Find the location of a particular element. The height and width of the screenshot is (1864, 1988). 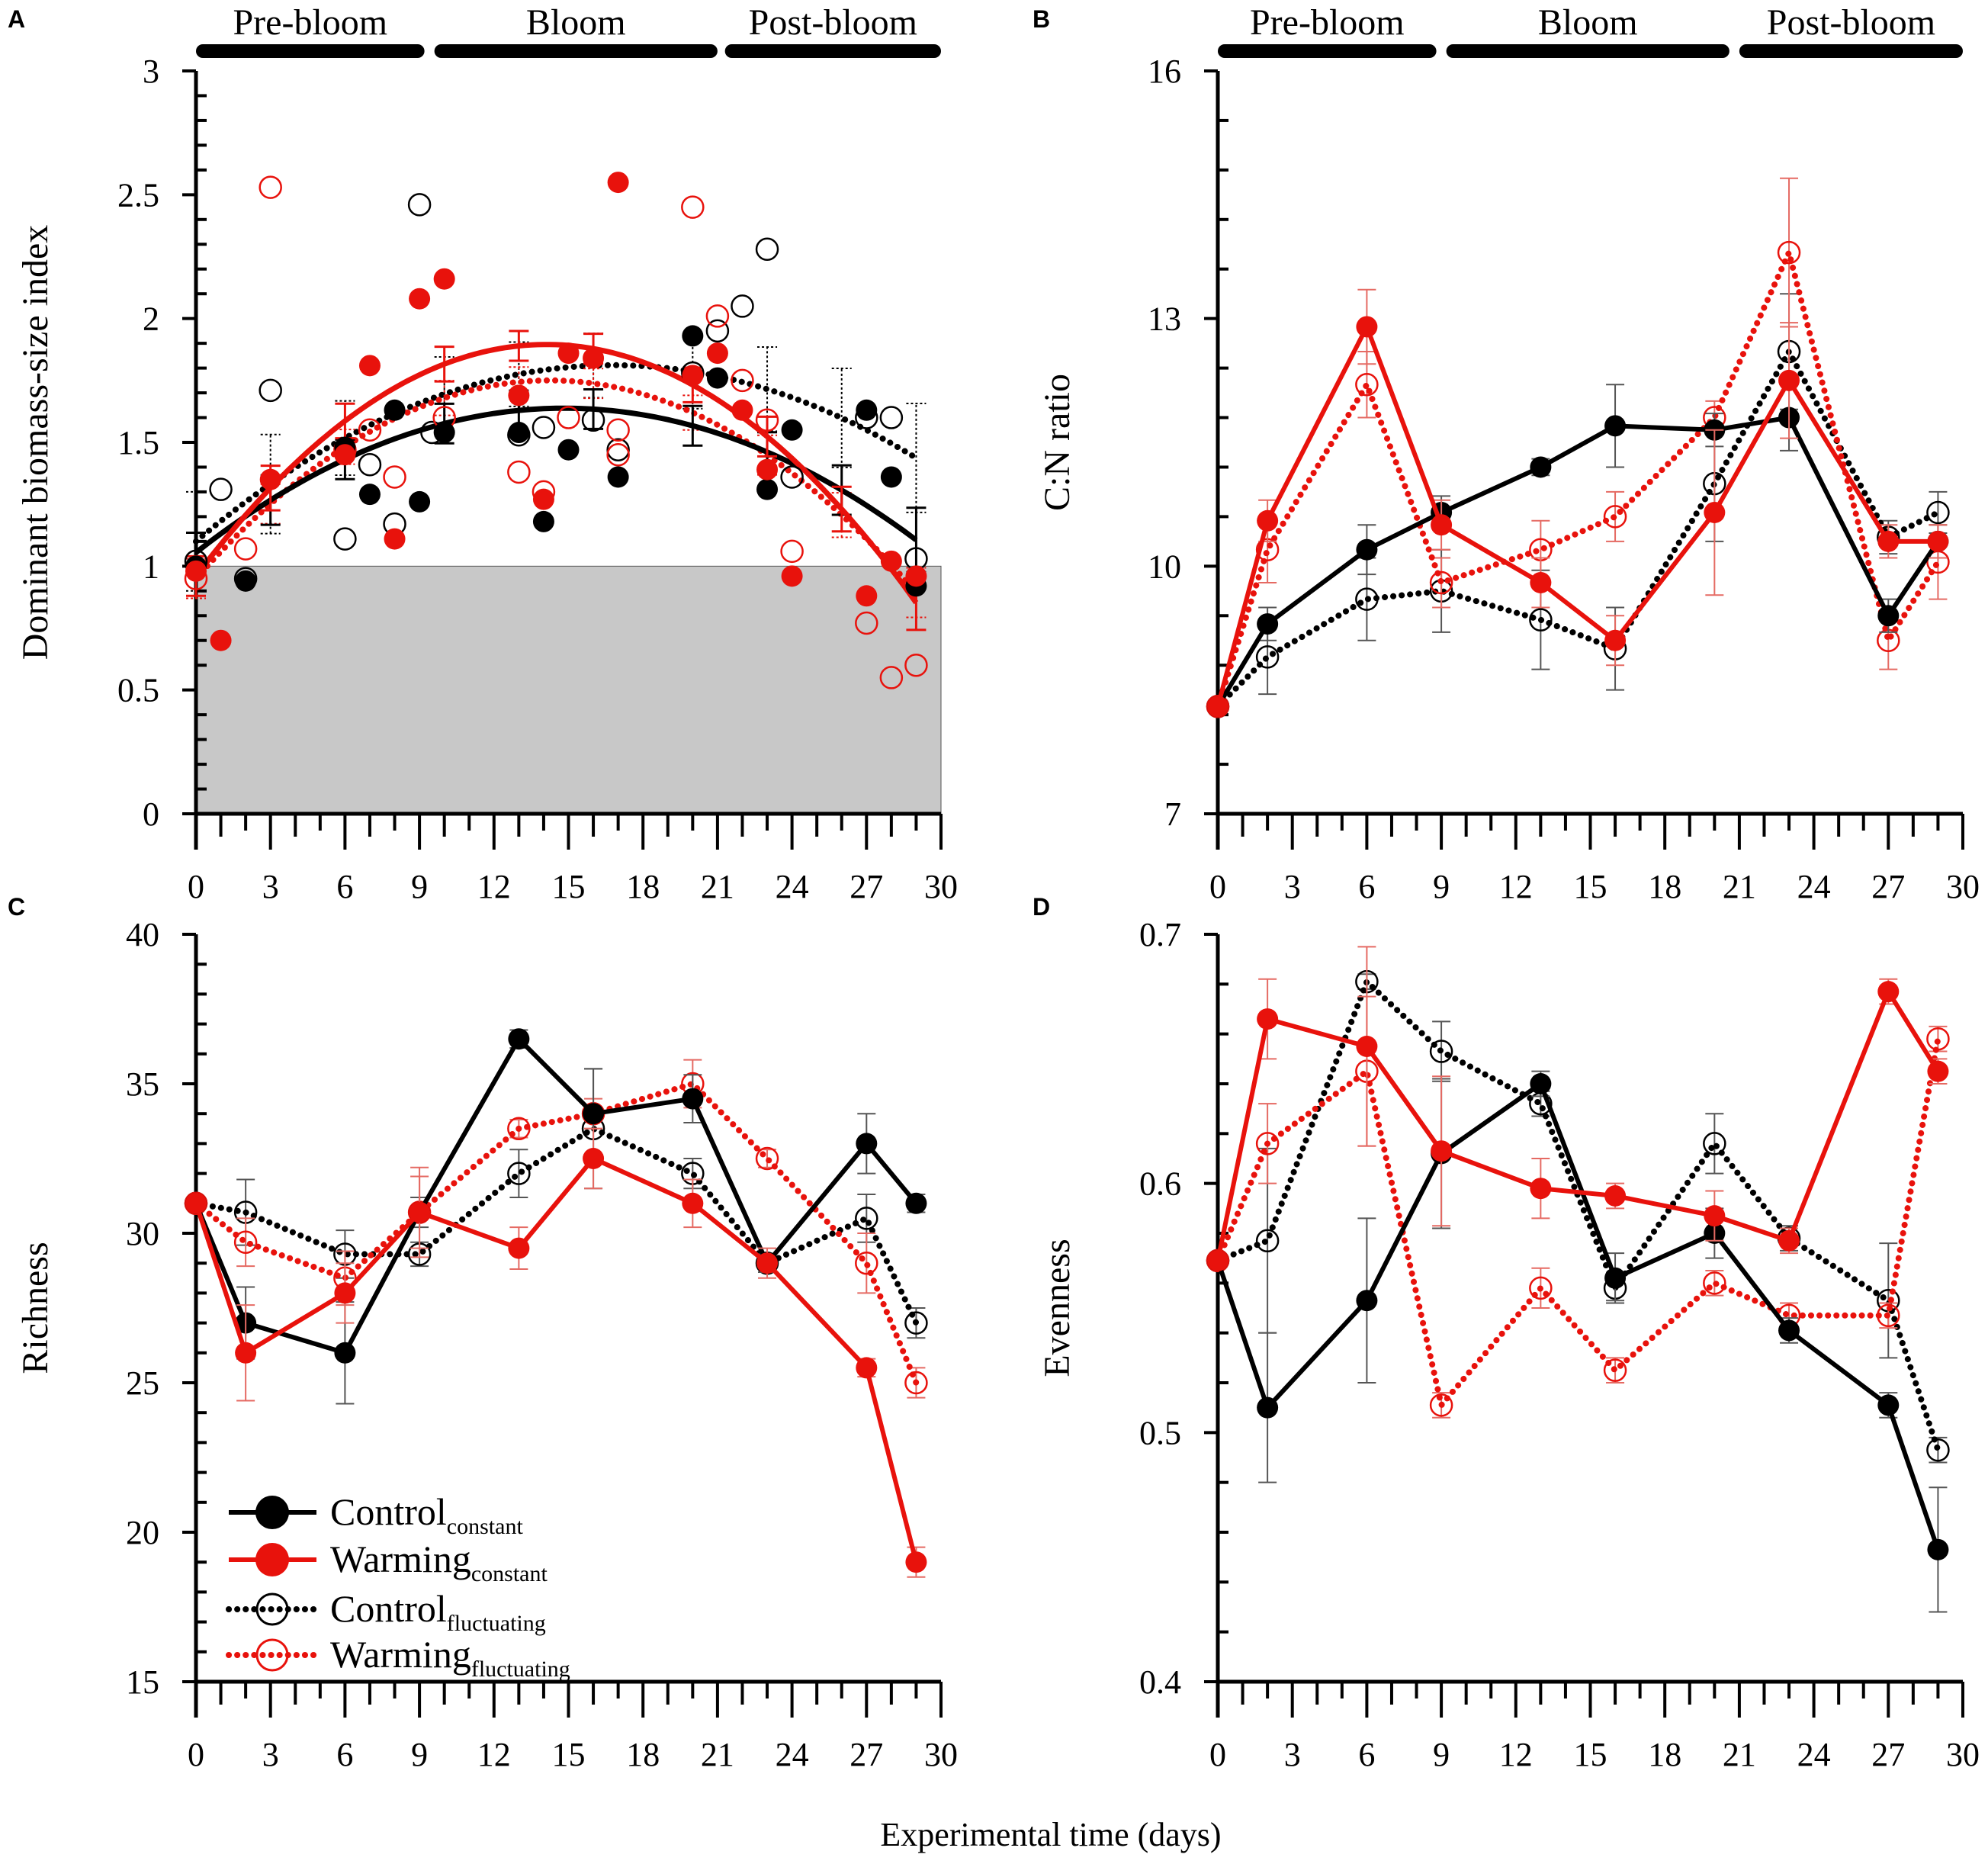

series-warming-const is located at coordinates (556, 1352).